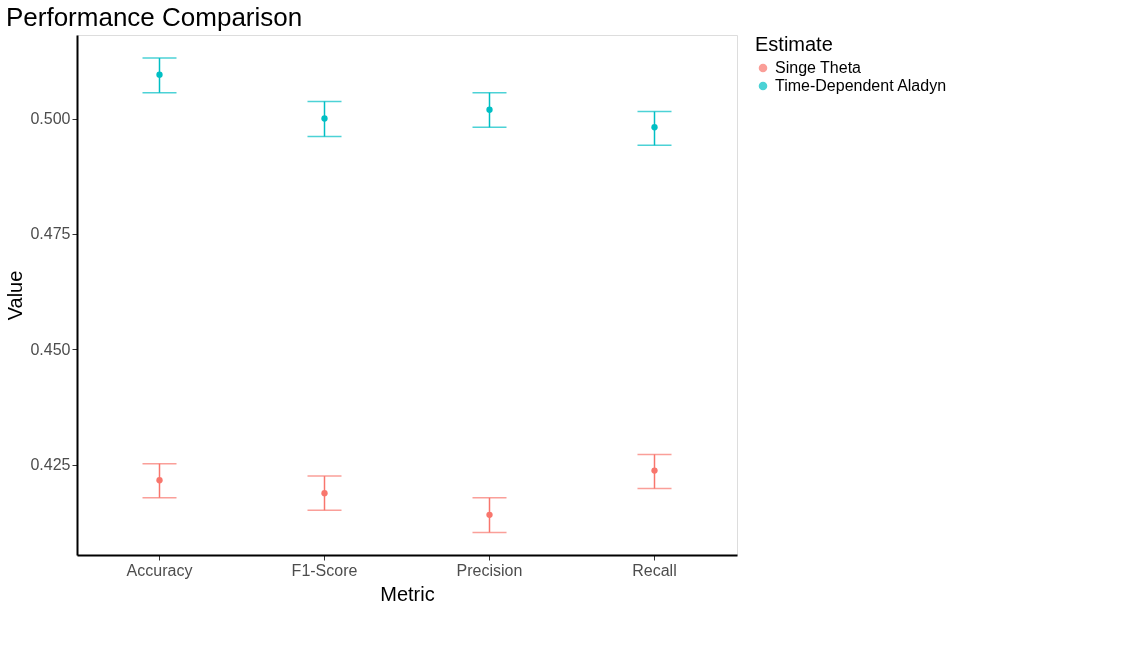  I want to click on x-tick-label: F1-Score, so click(324, 570).